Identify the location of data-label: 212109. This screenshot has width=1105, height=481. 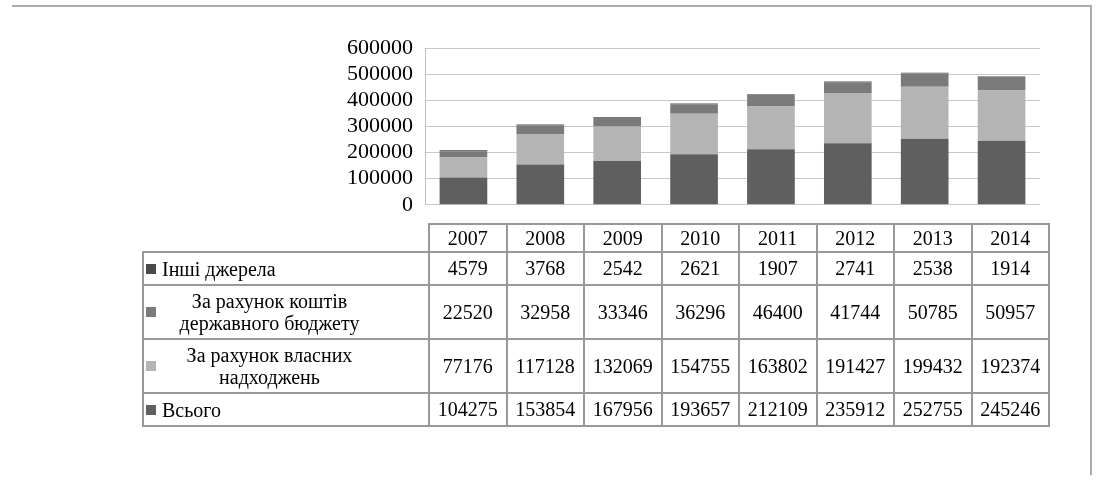
(778, 409).